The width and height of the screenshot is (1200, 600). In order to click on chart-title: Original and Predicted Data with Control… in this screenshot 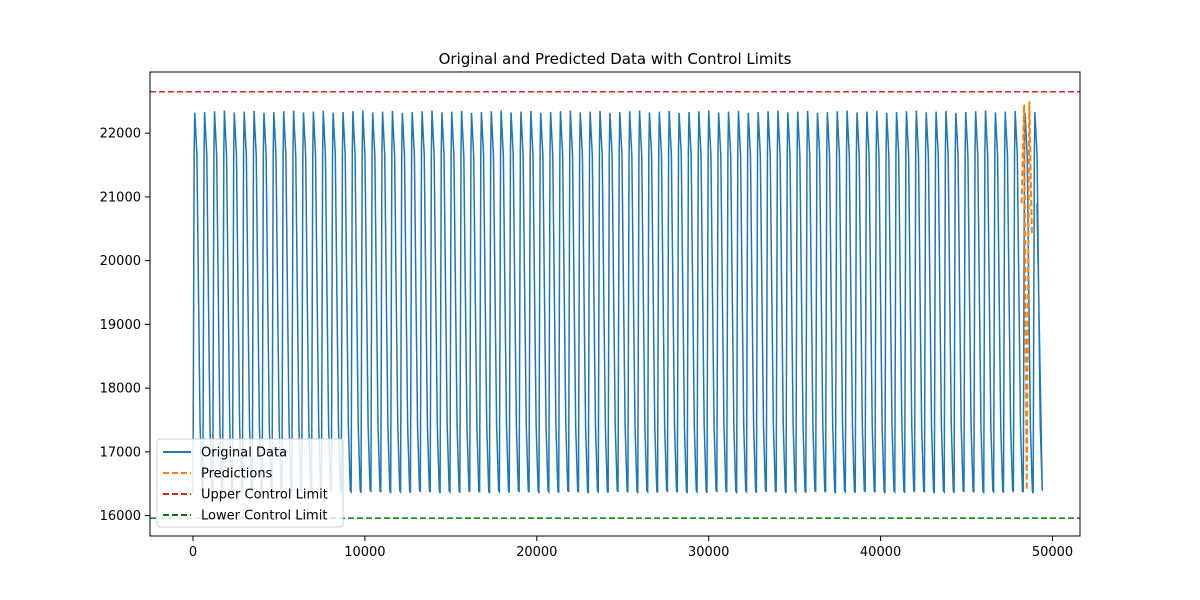, I will do `click(615, 59)`.